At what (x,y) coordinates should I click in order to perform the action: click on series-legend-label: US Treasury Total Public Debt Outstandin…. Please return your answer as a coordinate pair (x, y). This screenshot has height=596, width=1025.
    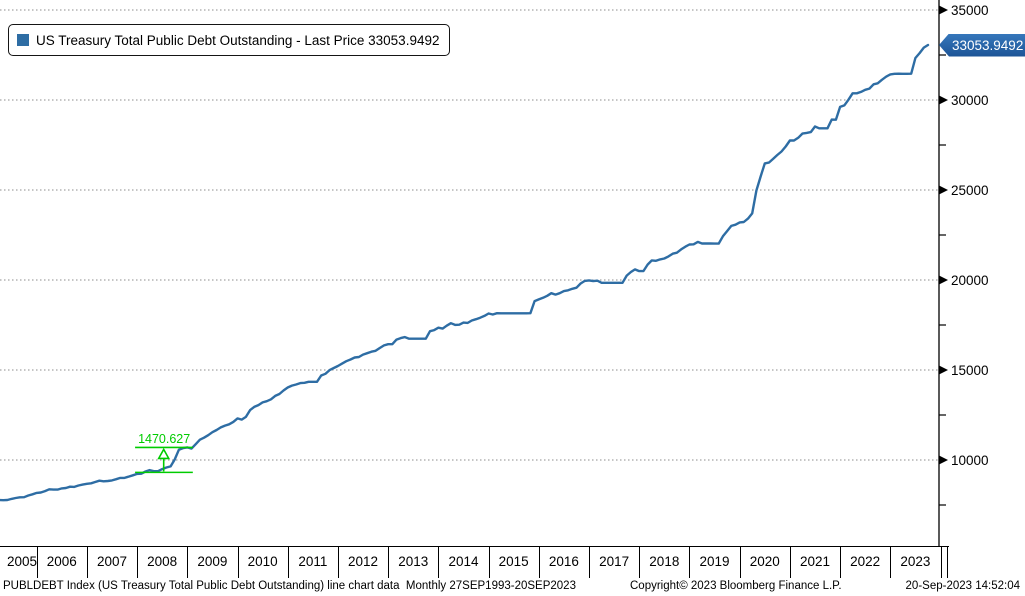
    Looking at the image, I should click on (238, 40).